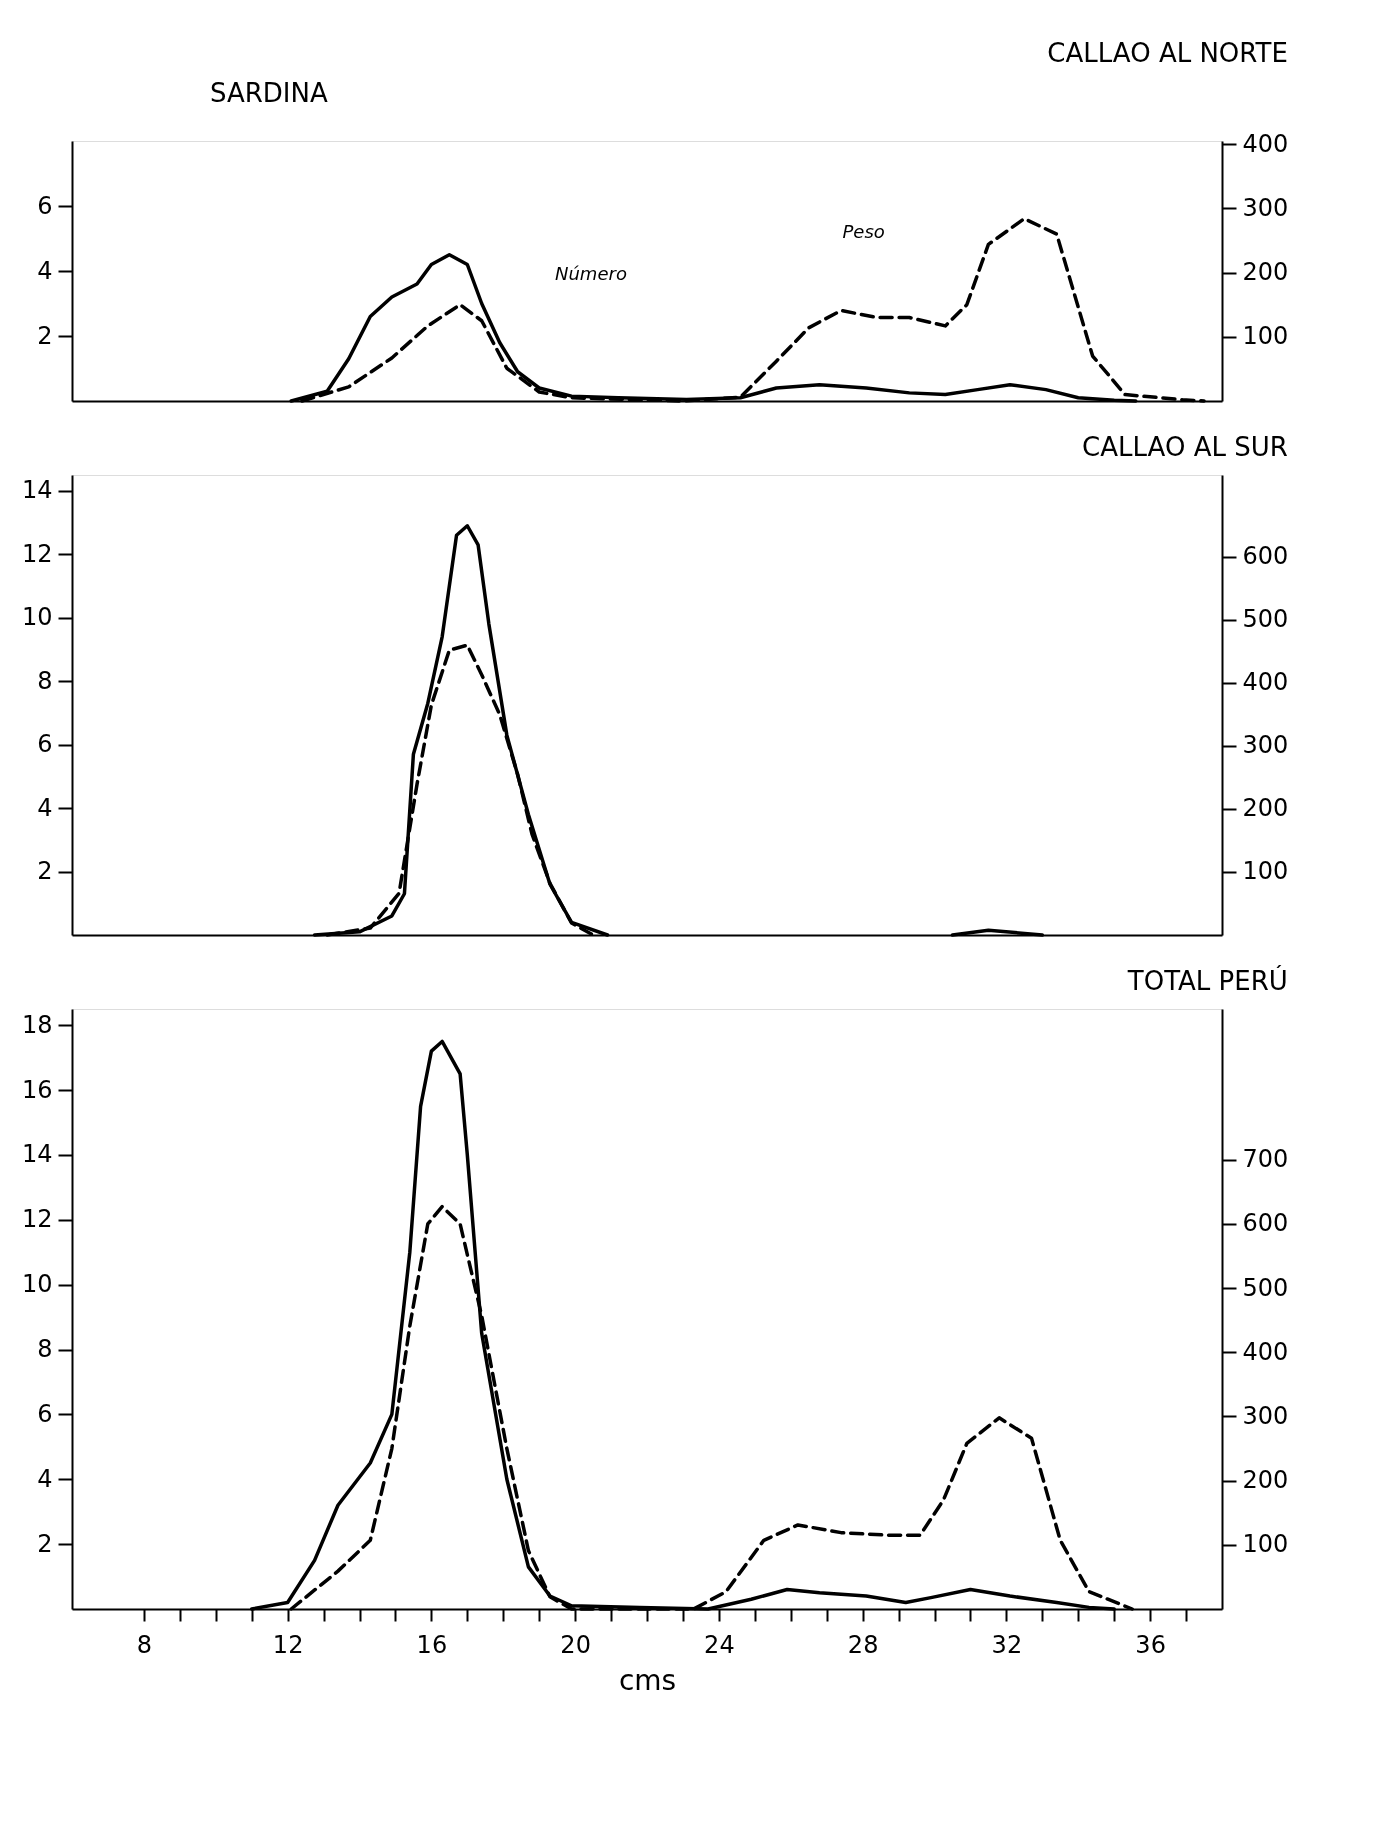 This screenshot has width=1389, height=1846. What do you see at coordinates (1265, 1159) in the screenshot?
I see `y2-tick-label: 700` at bounding box center [1265, 1159].